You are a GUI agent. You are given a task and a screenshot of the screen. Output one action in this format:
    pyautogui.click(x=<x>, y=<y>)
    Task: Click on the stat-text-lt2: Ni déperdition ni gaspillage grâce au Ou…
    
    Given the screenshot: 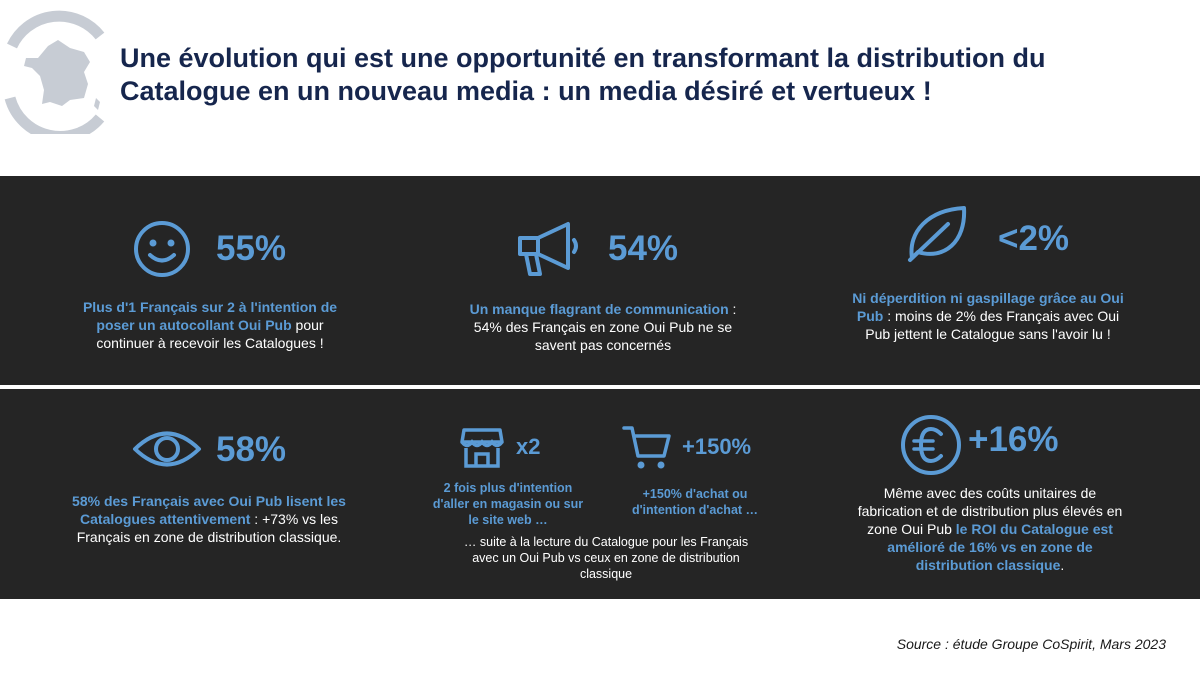 What is the action you would take?
    pyautogui.click(x=988, y=316)
    